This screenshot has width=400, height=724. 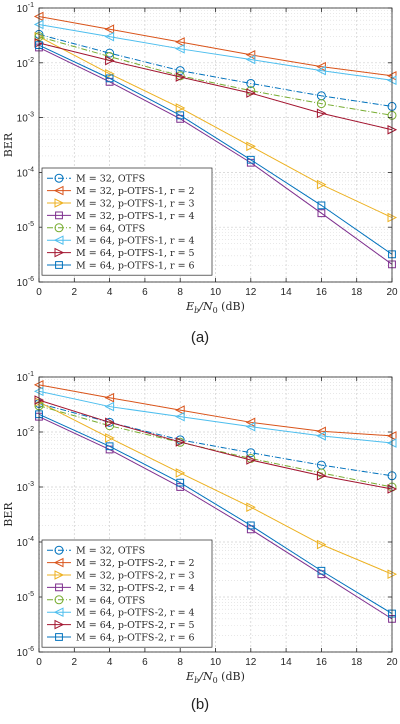 I want to click on legend-item-3: M = 32, p-OTFS-1, r = 3, so click(x=121, y=204).